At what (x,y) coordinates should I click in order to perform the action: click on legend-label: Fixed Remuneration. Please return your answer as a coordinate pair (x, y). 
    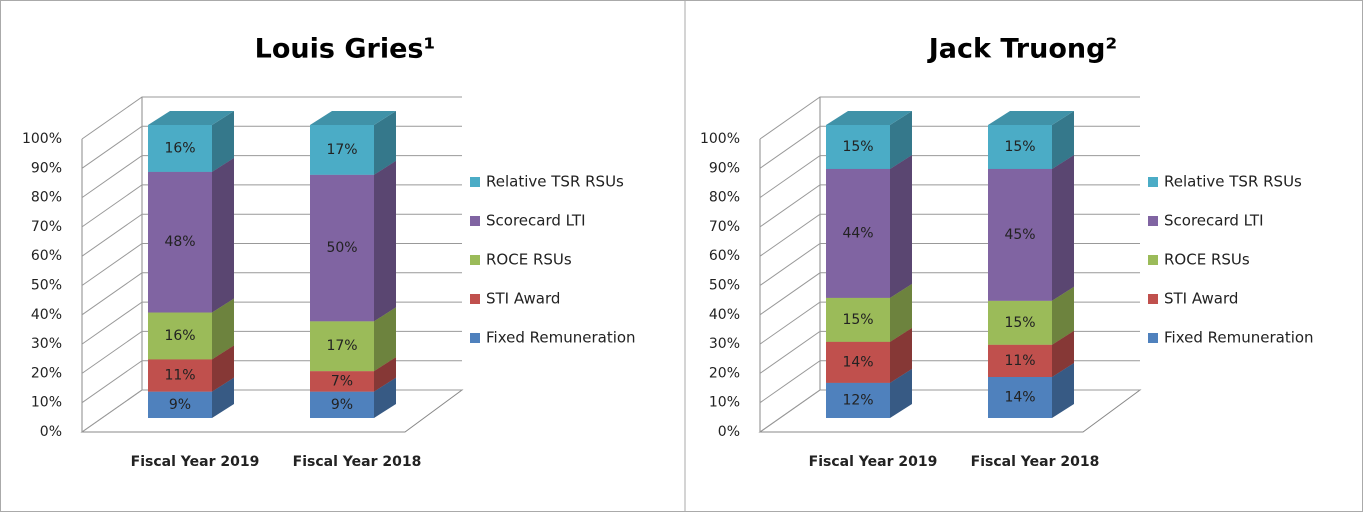
    Looking at the image, I should click on (1239, 338).